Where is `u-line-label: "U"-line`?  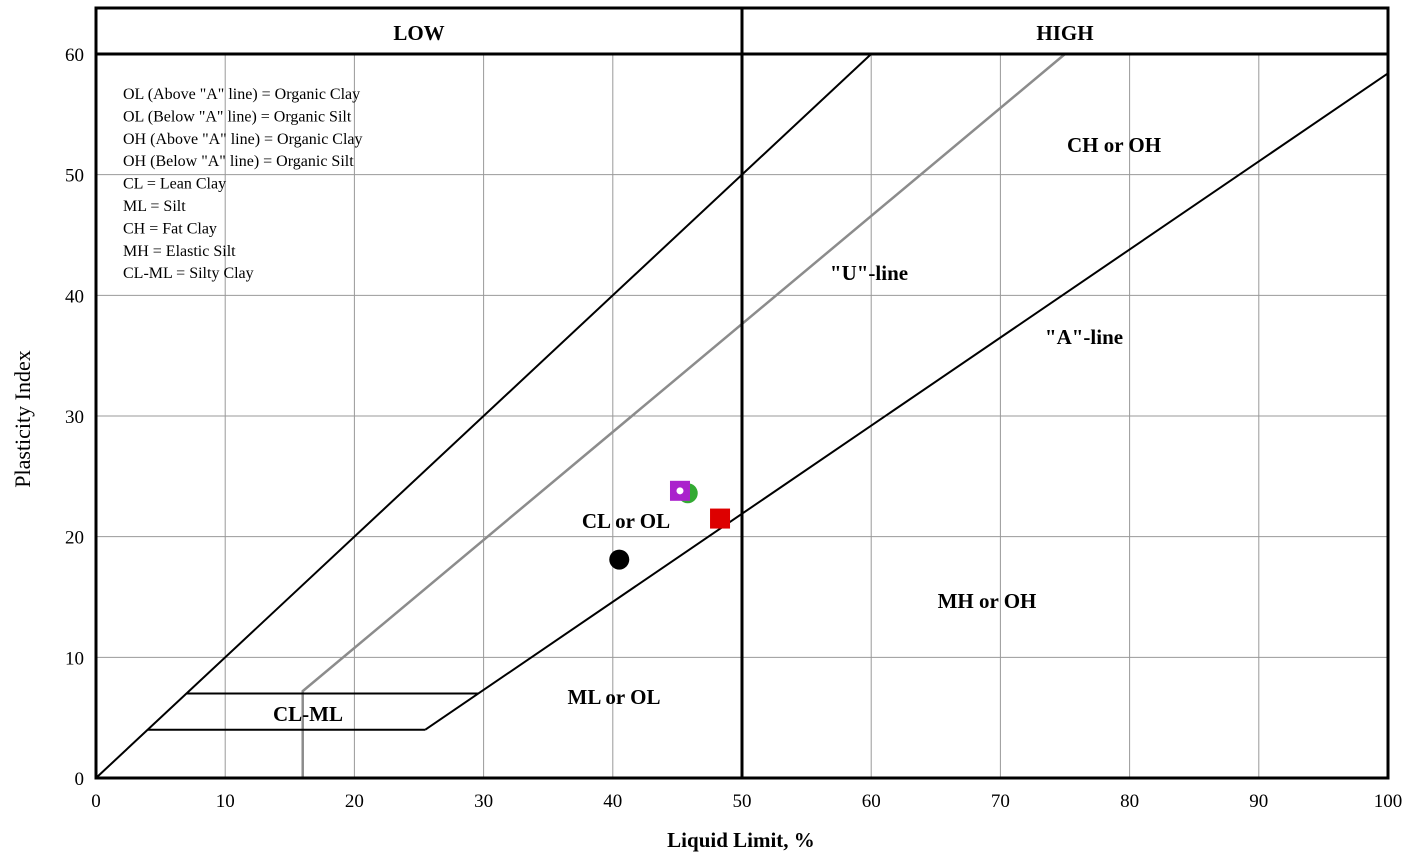 u-line-label: "U"-line is located at coordinates (869, 273).